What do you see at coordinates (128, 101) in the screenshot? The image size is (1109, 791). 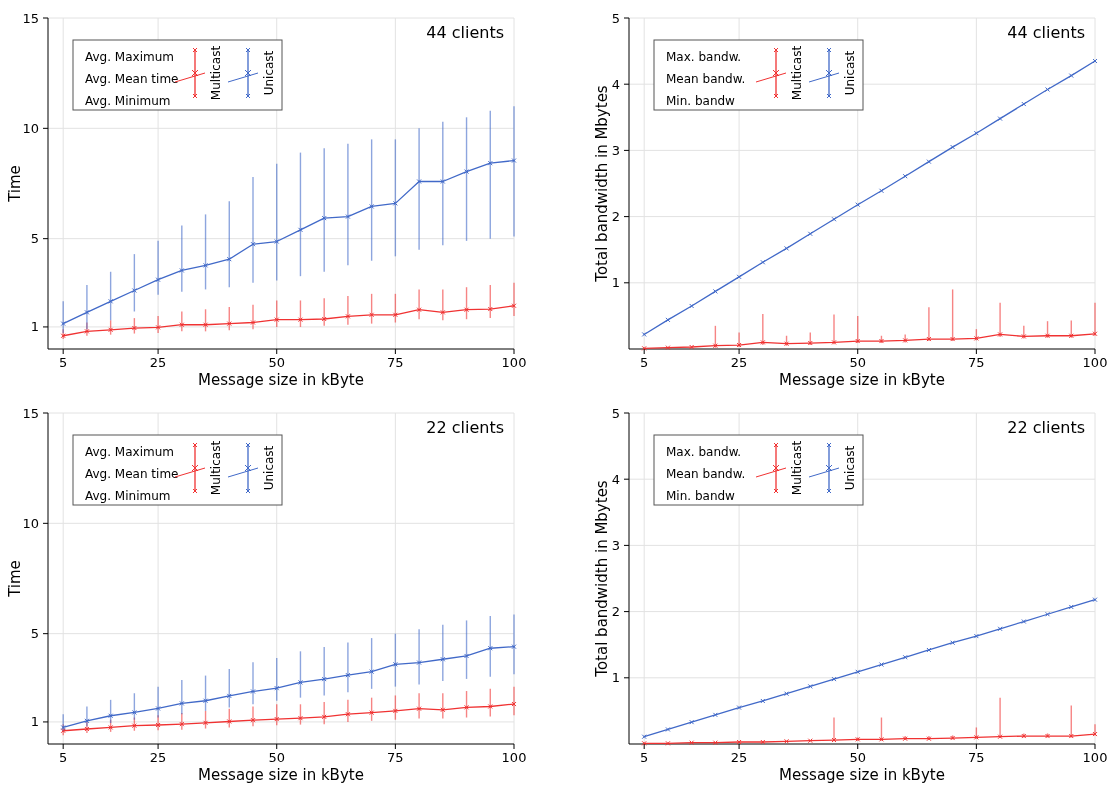 I see `annotation: Avg. Minimum` at bounding box center [128, 101].